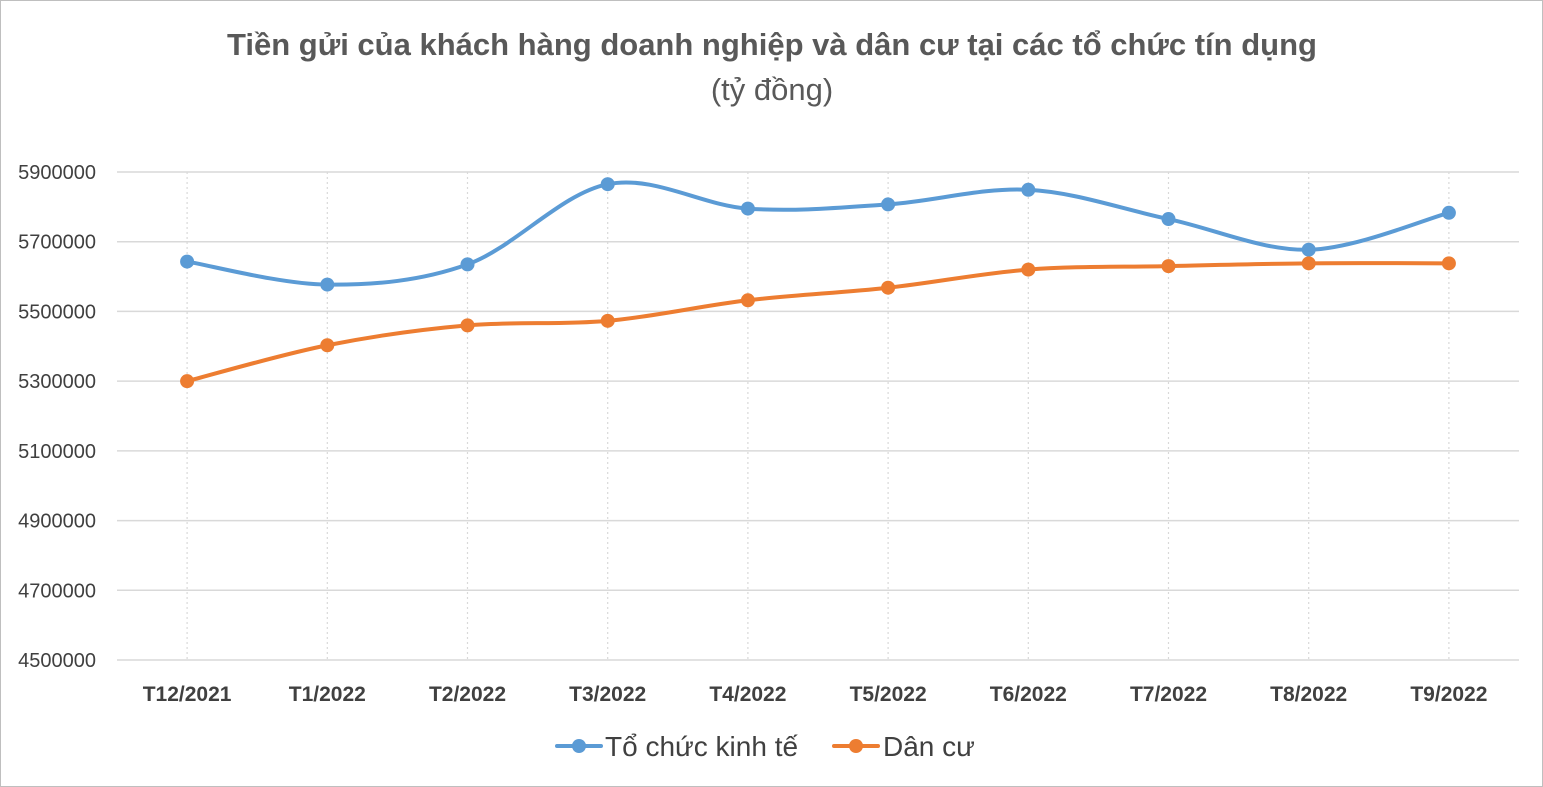 The height and width of the screenshot is (787, 1543). I want to click on series-line-to-chuc-kinh-te, so click(818, 233).